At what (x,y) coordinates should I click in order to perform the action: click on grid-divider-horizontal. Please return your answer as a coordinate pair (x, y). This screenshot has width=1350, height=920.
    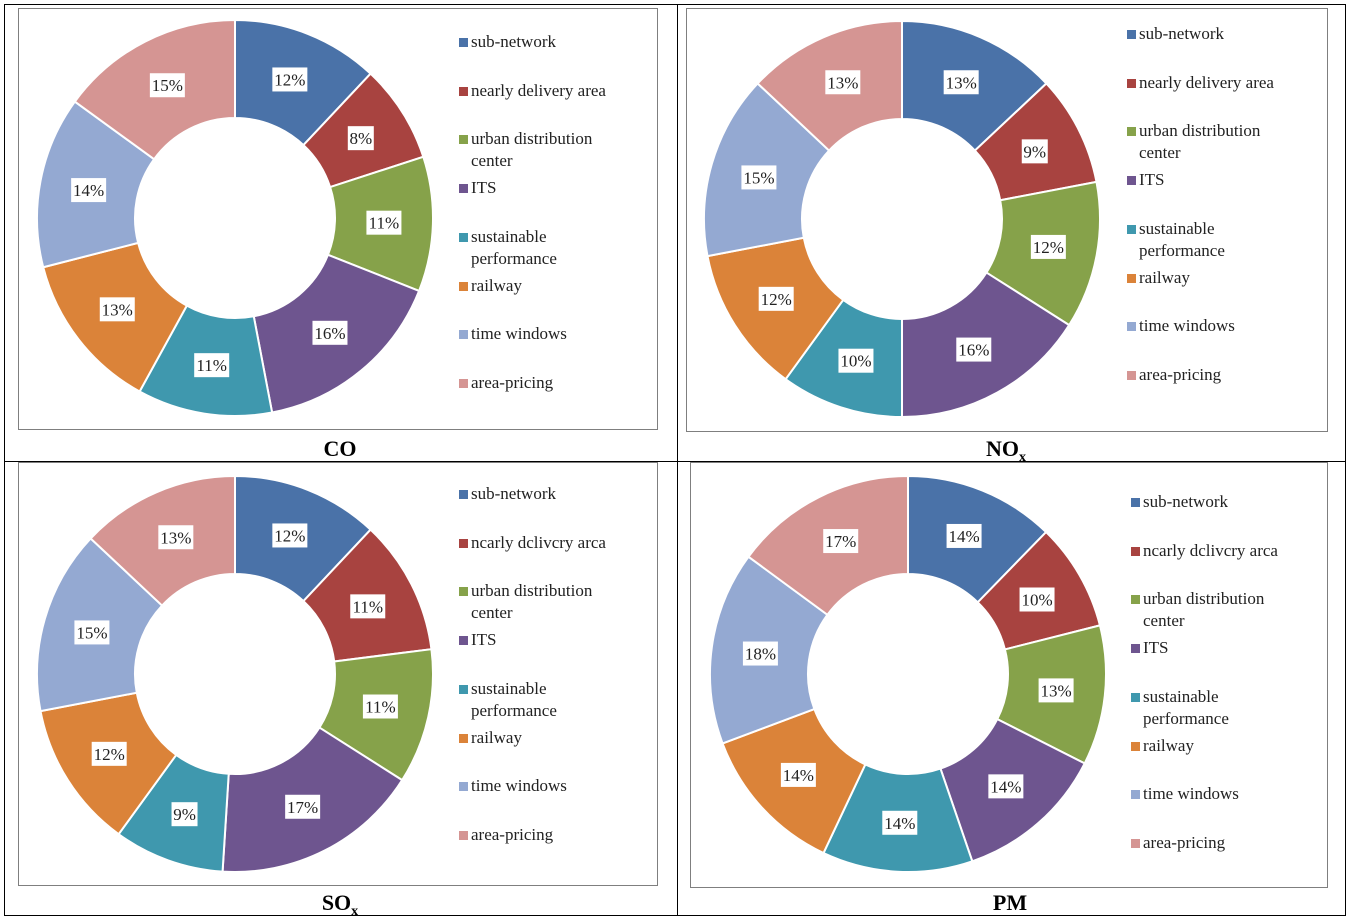
    Looking at the image, I should click on (675, 461).